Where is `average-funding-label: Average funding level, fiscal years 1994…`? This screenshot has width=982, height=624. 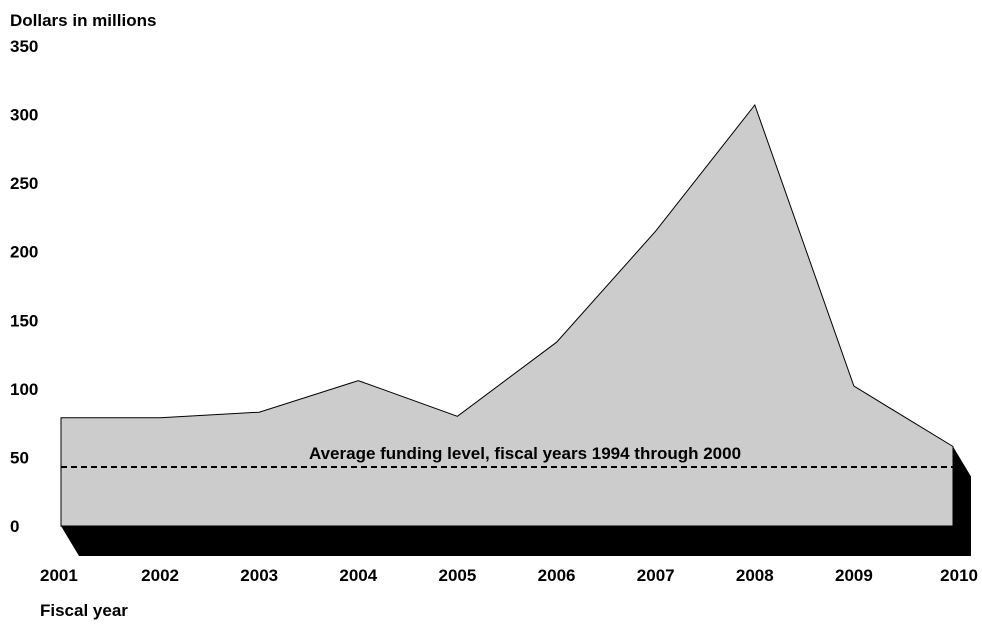 average-funding-label: Average funding level, fiscal years 1994… is located at coordinates (525, 453).